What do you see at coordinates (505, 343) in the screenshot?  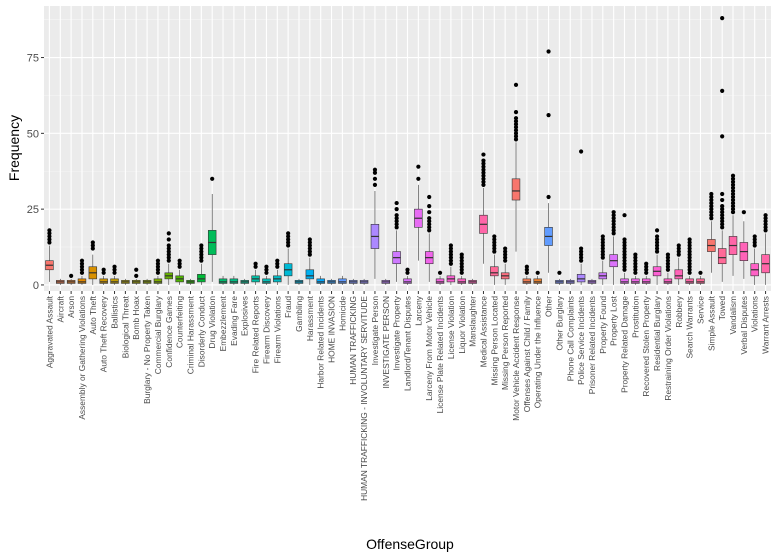 I see `x-tick-label: Missing Person Reported` at bounding box center [505, 343].